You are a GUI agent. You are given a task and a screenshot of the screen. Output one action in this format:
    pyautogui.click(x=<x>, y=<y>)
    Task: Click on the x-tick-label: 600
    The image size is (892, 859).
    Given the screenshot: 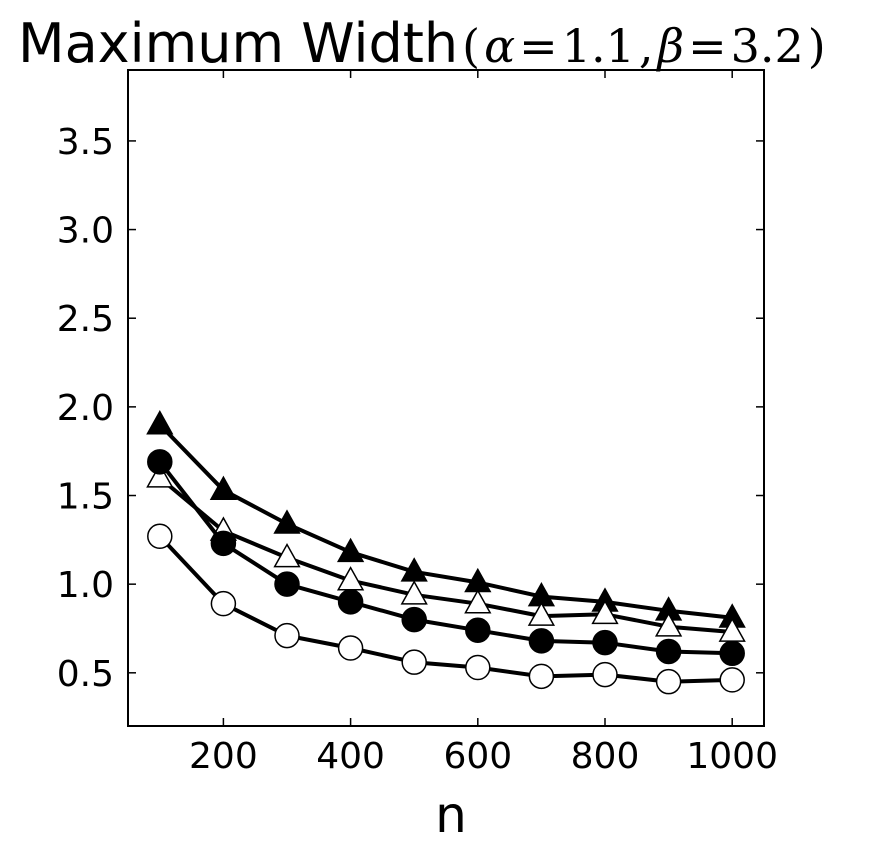 What is the action you would take?
    pyautogui.click(x=477, y=756)
    